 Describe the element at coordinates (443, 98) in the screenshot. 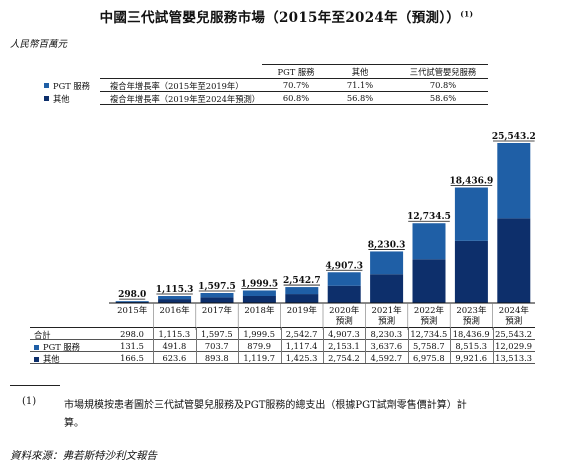

I see `cagr-value: 58.6%` at that location.